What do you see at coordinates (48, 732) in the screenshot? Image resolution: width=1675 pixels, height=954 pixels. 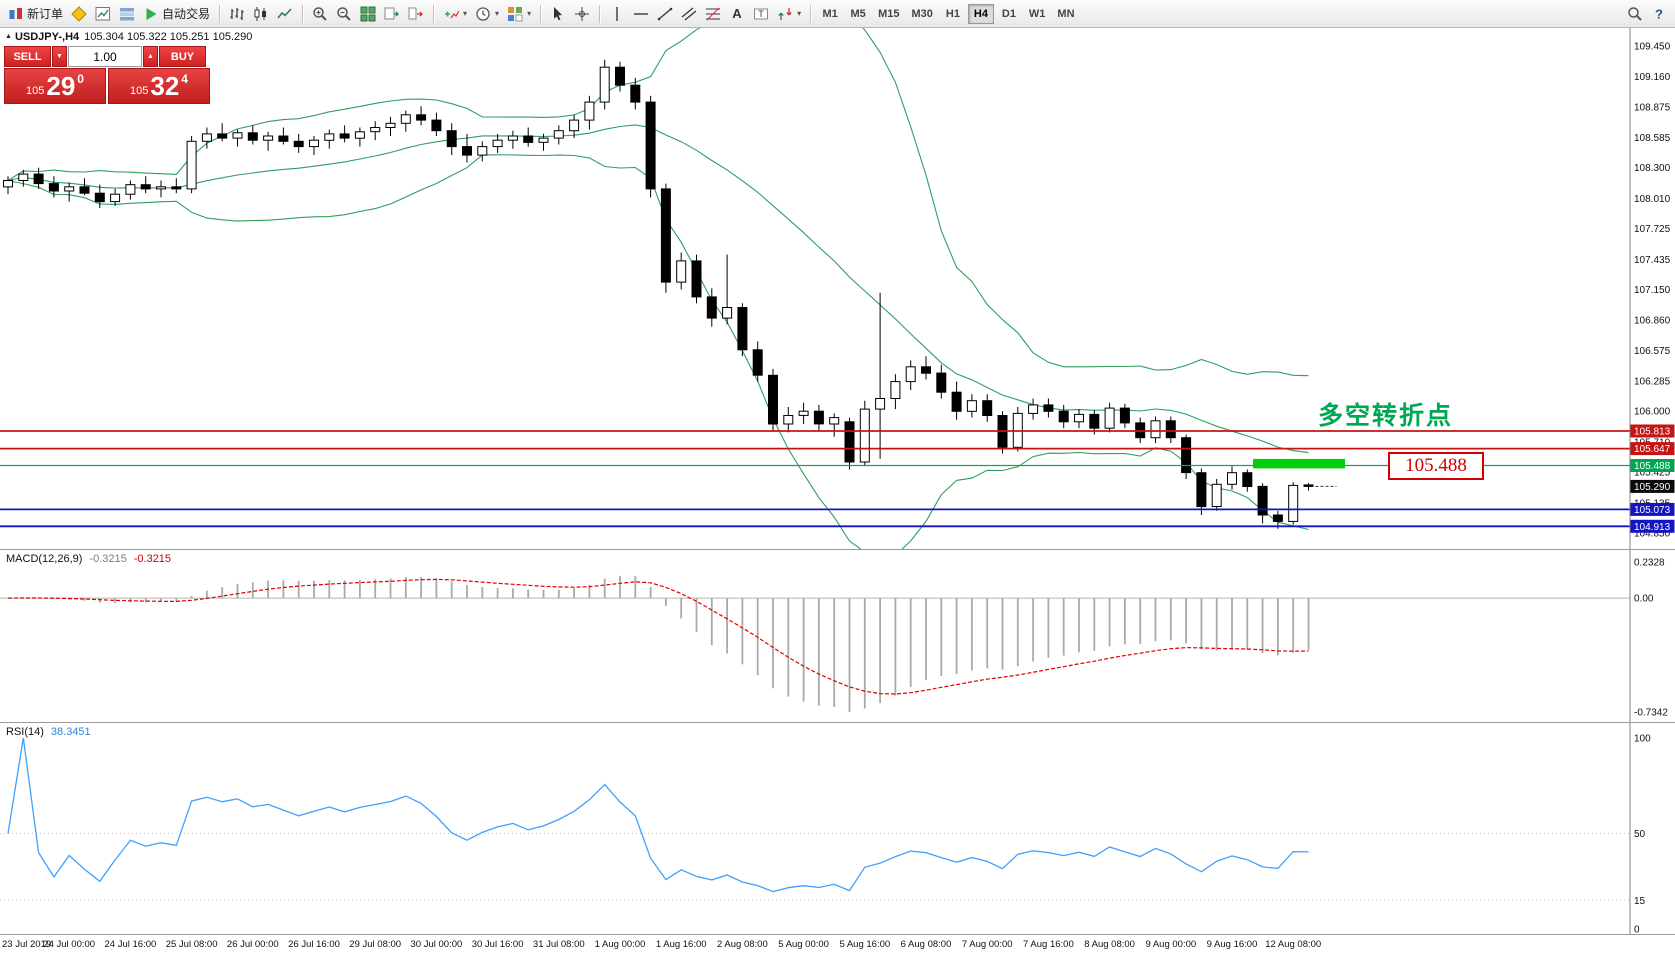 I see `rsi-header: RSI(14) 38.3451` at bounding box center [48, 732].